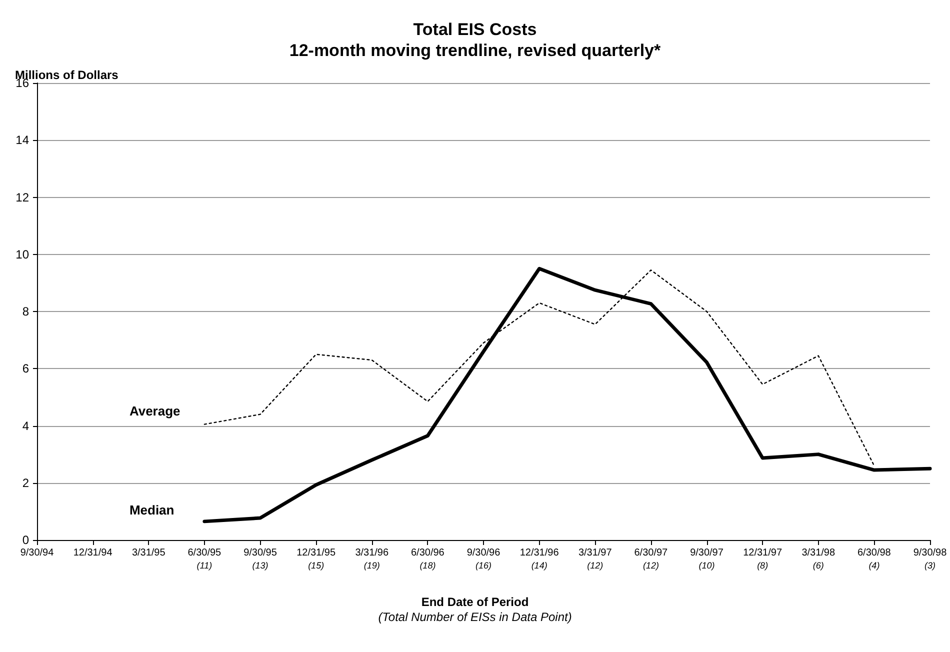  What do you see at coordinates (26, 425) in the screenshot?
I see `y-tick-label: 4` at bounding box center [26, 425].